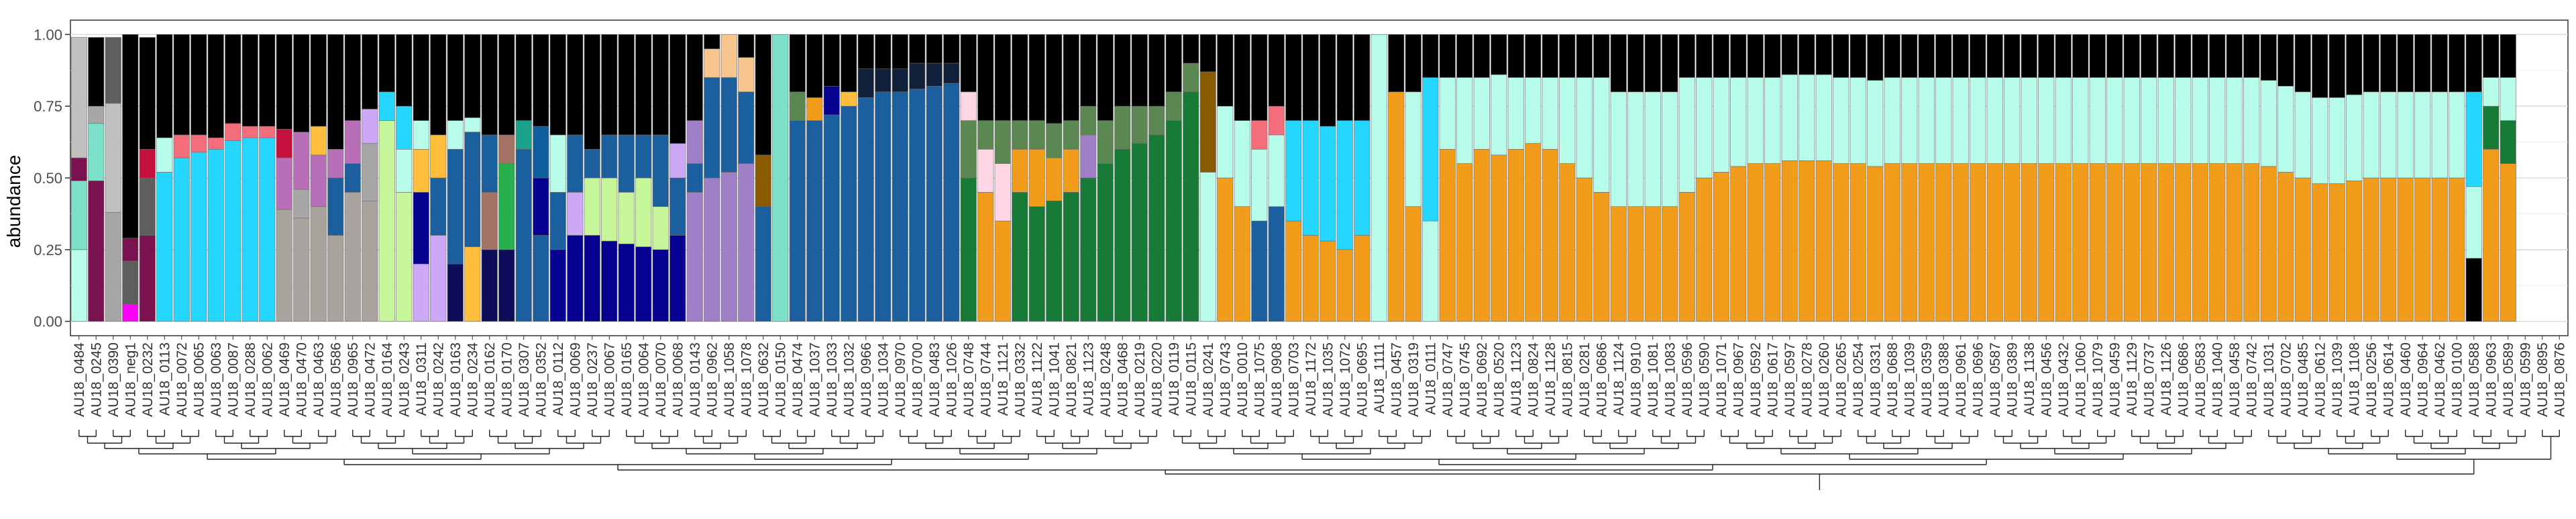 Image resolution: width=2576 pixels, height=519 pixels. Describe the element at coordinates (1464, 379) in the screenshot. I see `x-tick-label: AU18_0745` at that location.